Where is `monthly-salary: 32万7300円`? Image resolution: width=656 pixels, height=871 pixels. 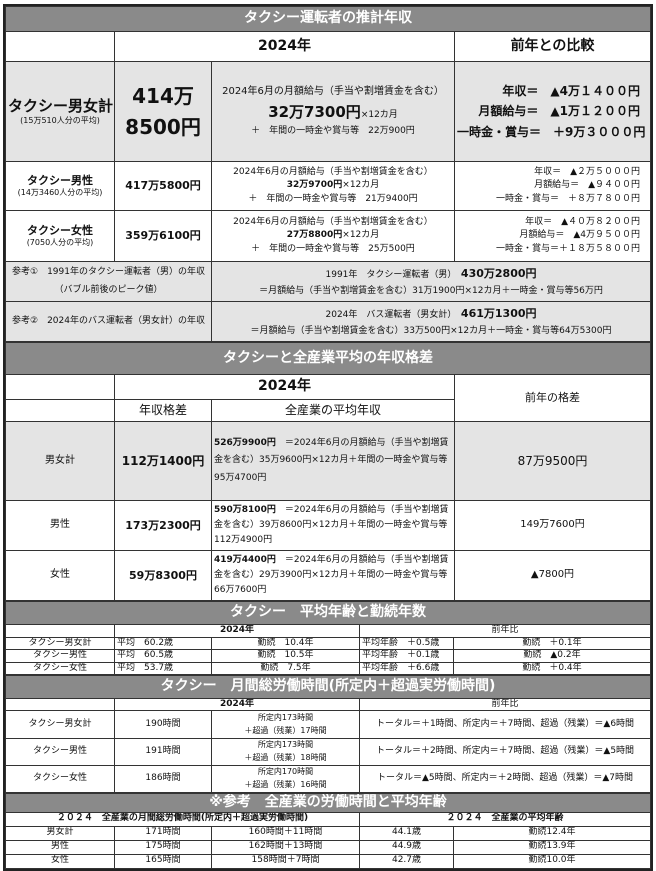 monthly-salary: 32万7300円 is located at coordinates (314, 111).